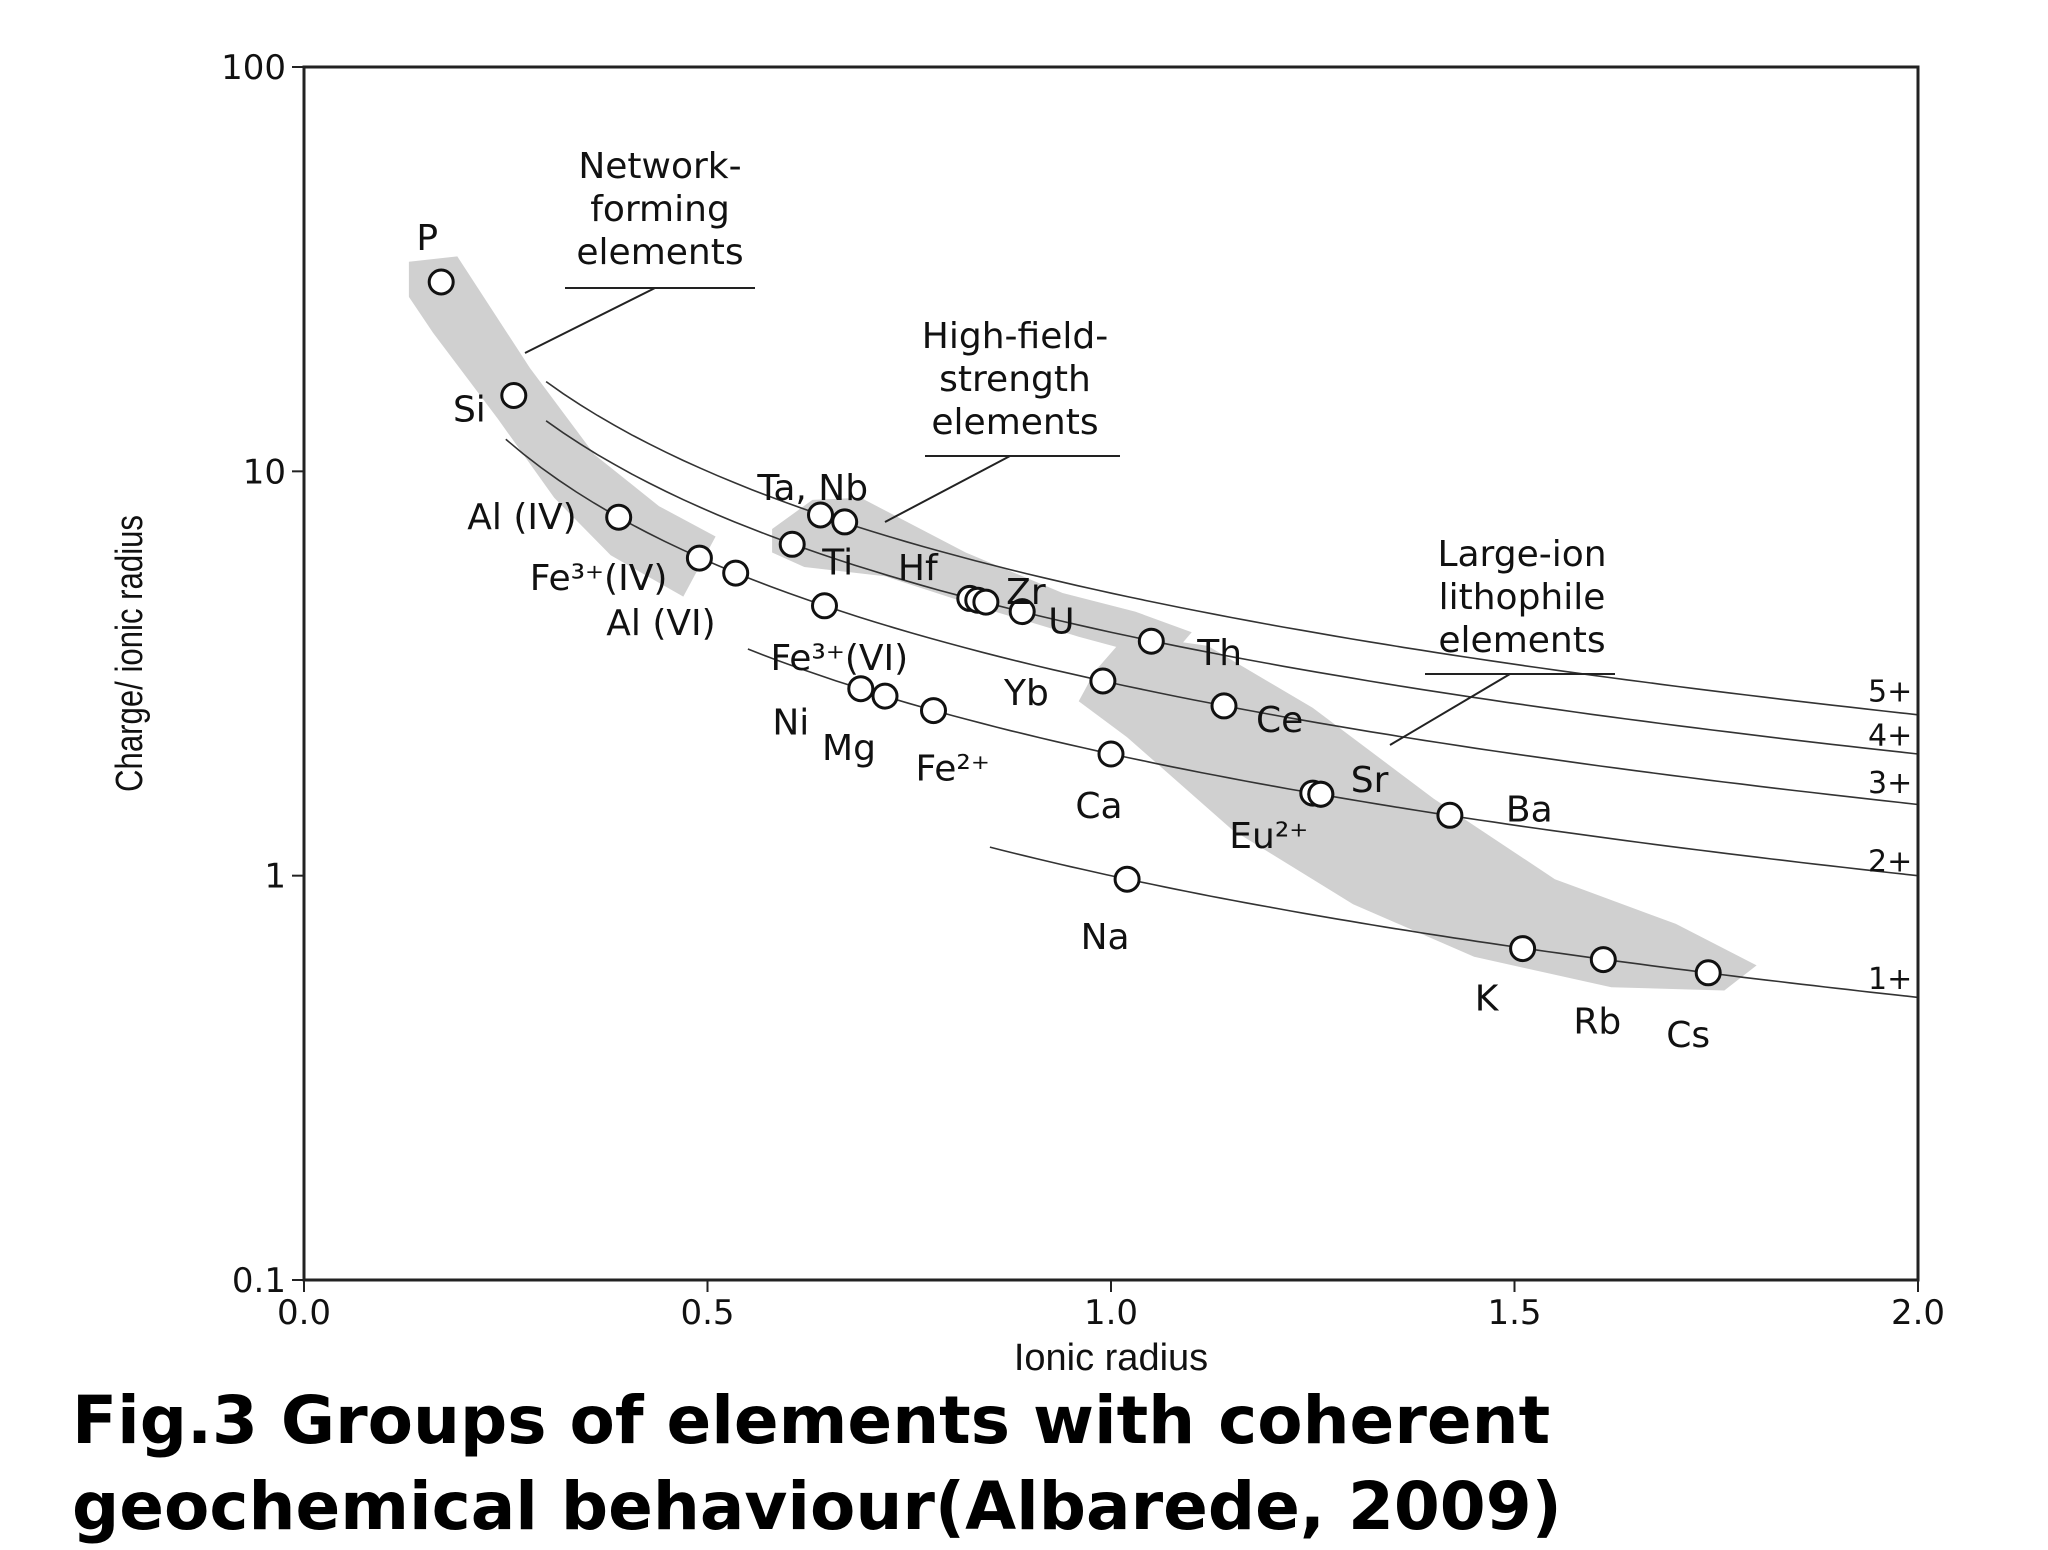  I want to click on point-label: U, so click(1061, 622).